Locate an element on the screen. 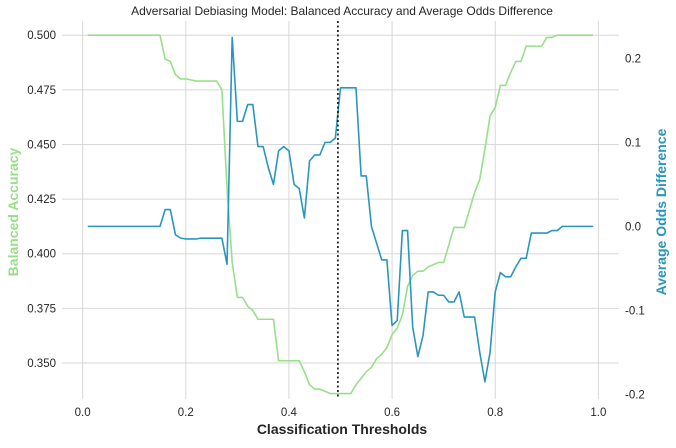  right-y-axis-title: Average Odds Difference is located at coordinates (661, 211).